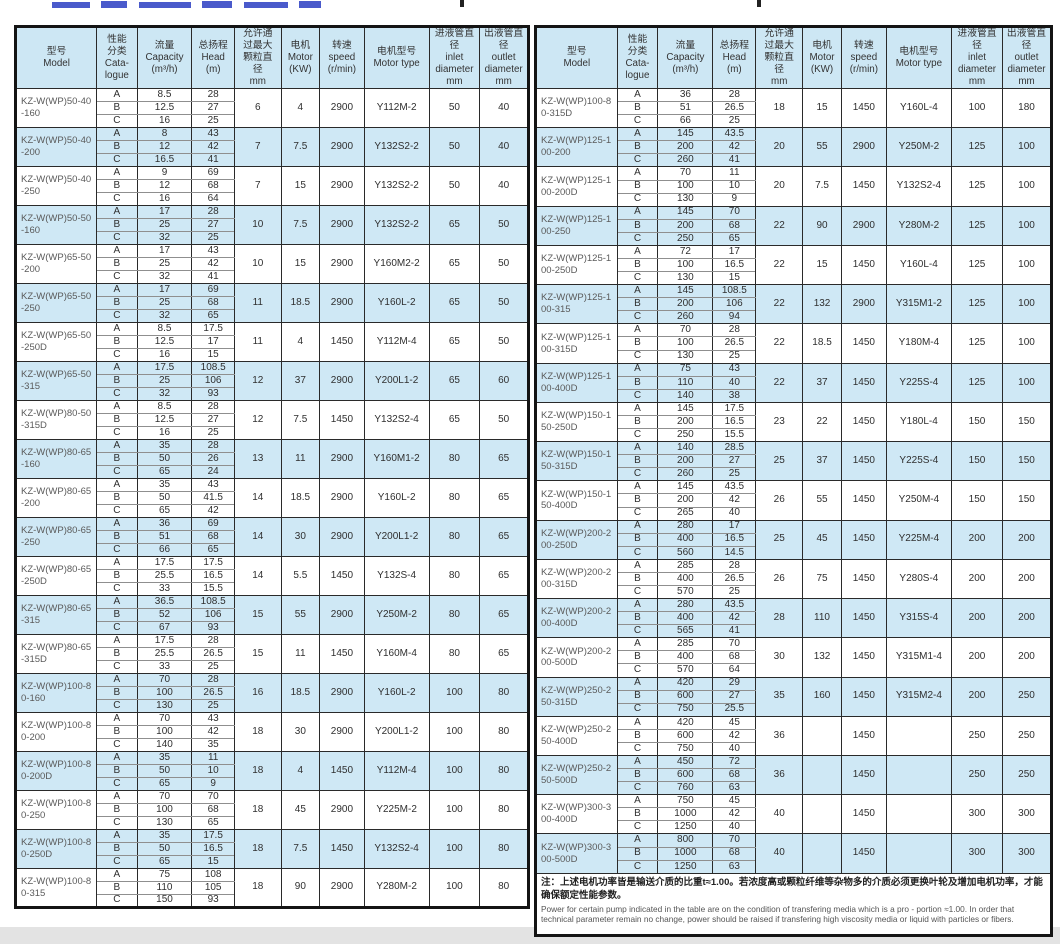  I want to click on outlet-cell: 65, so click(504, 498).